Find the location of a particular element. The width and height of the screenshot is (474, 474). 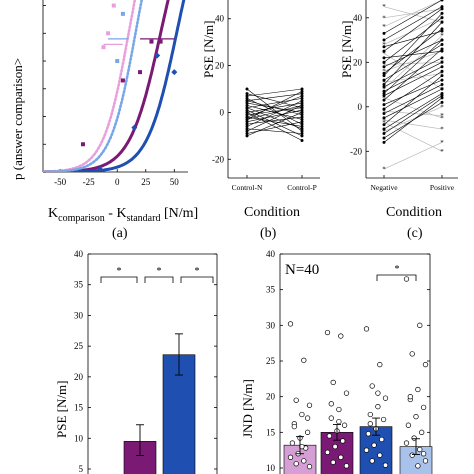

panel-a-plot: -50 -25 0 25 50 is located at coordinates (115, 93).